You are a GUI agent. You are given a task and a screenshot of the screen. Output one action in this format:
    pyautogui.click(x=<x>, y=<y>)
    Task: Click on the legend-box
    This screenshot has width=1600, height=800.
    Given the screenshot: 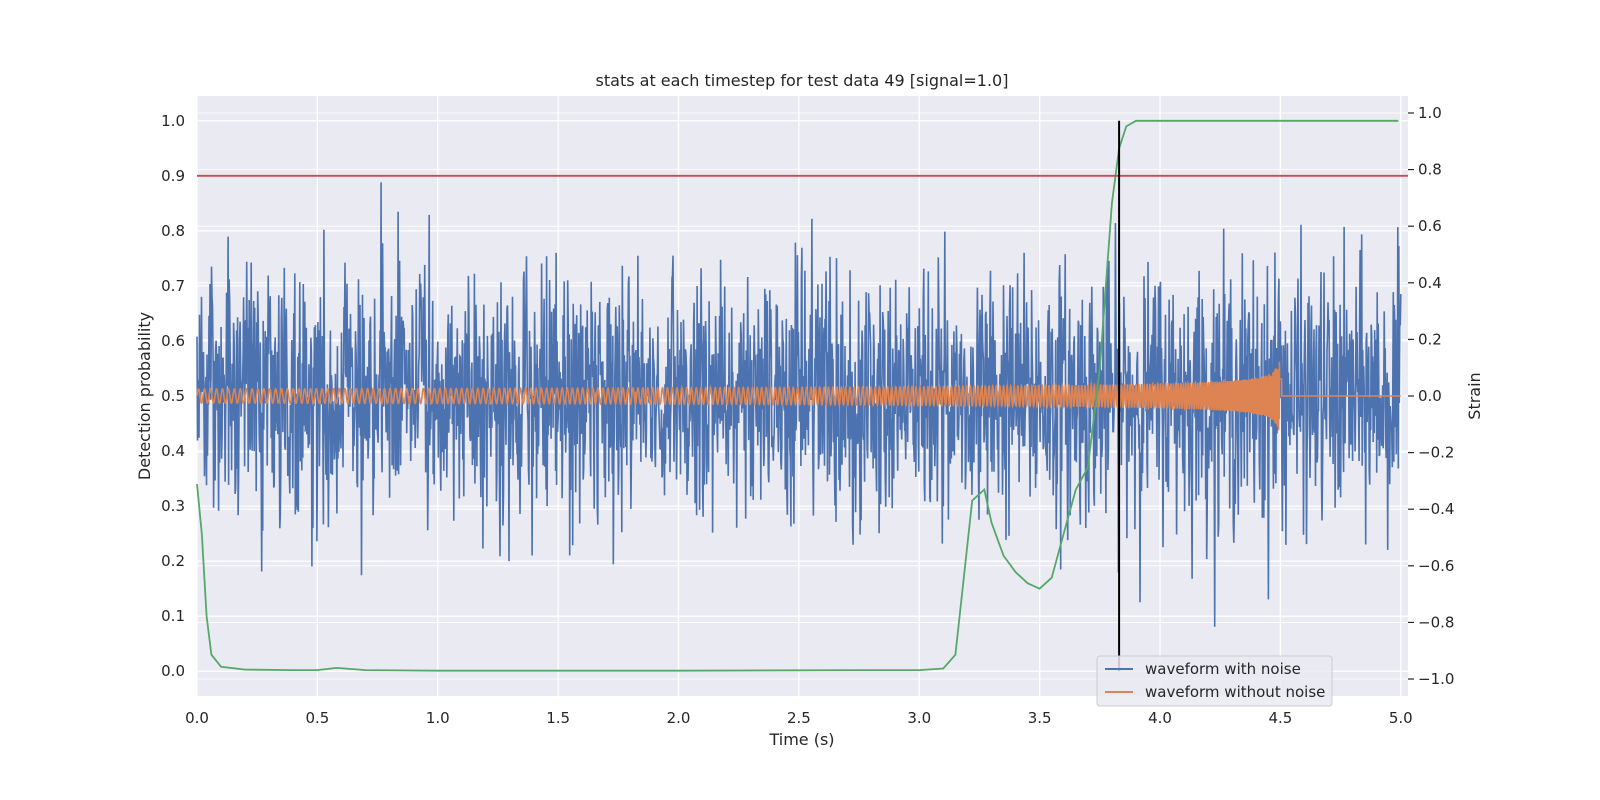 What is the action you would take?
    pyautogui.click(x=1214, y=681)
    